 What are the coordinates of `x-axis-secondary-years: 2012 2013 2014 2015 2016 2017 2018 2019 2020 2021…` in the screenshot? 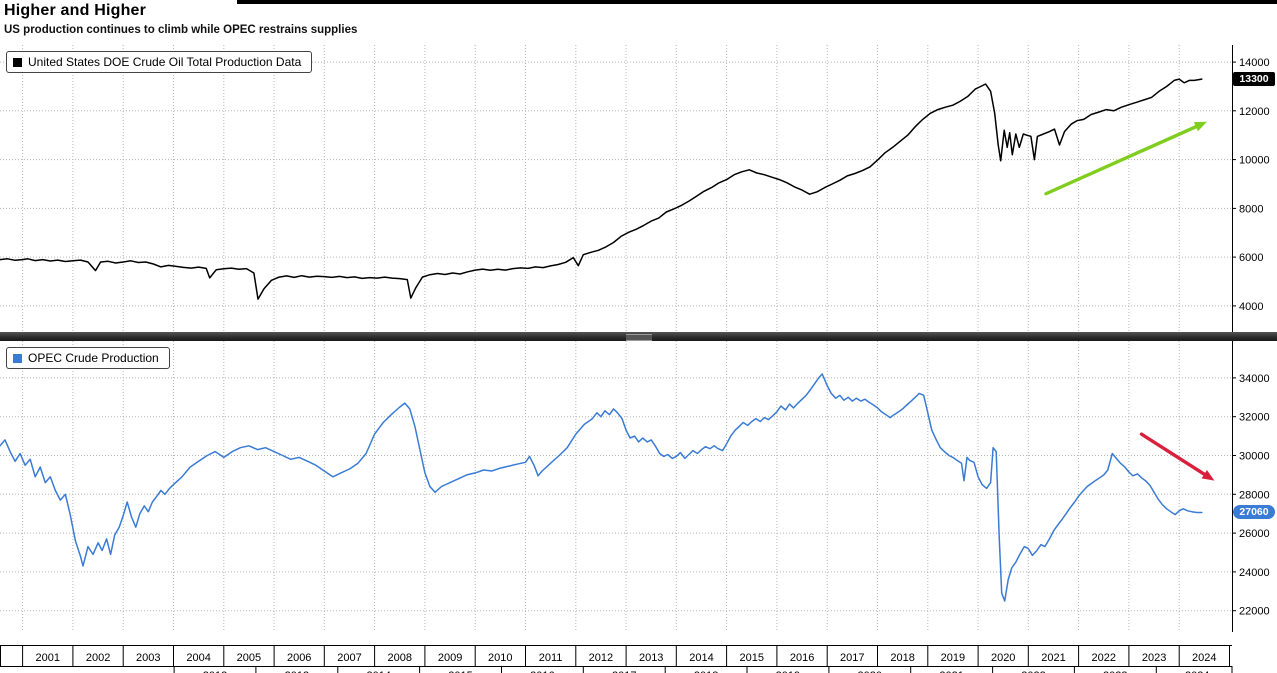 It's located at (638, 669).